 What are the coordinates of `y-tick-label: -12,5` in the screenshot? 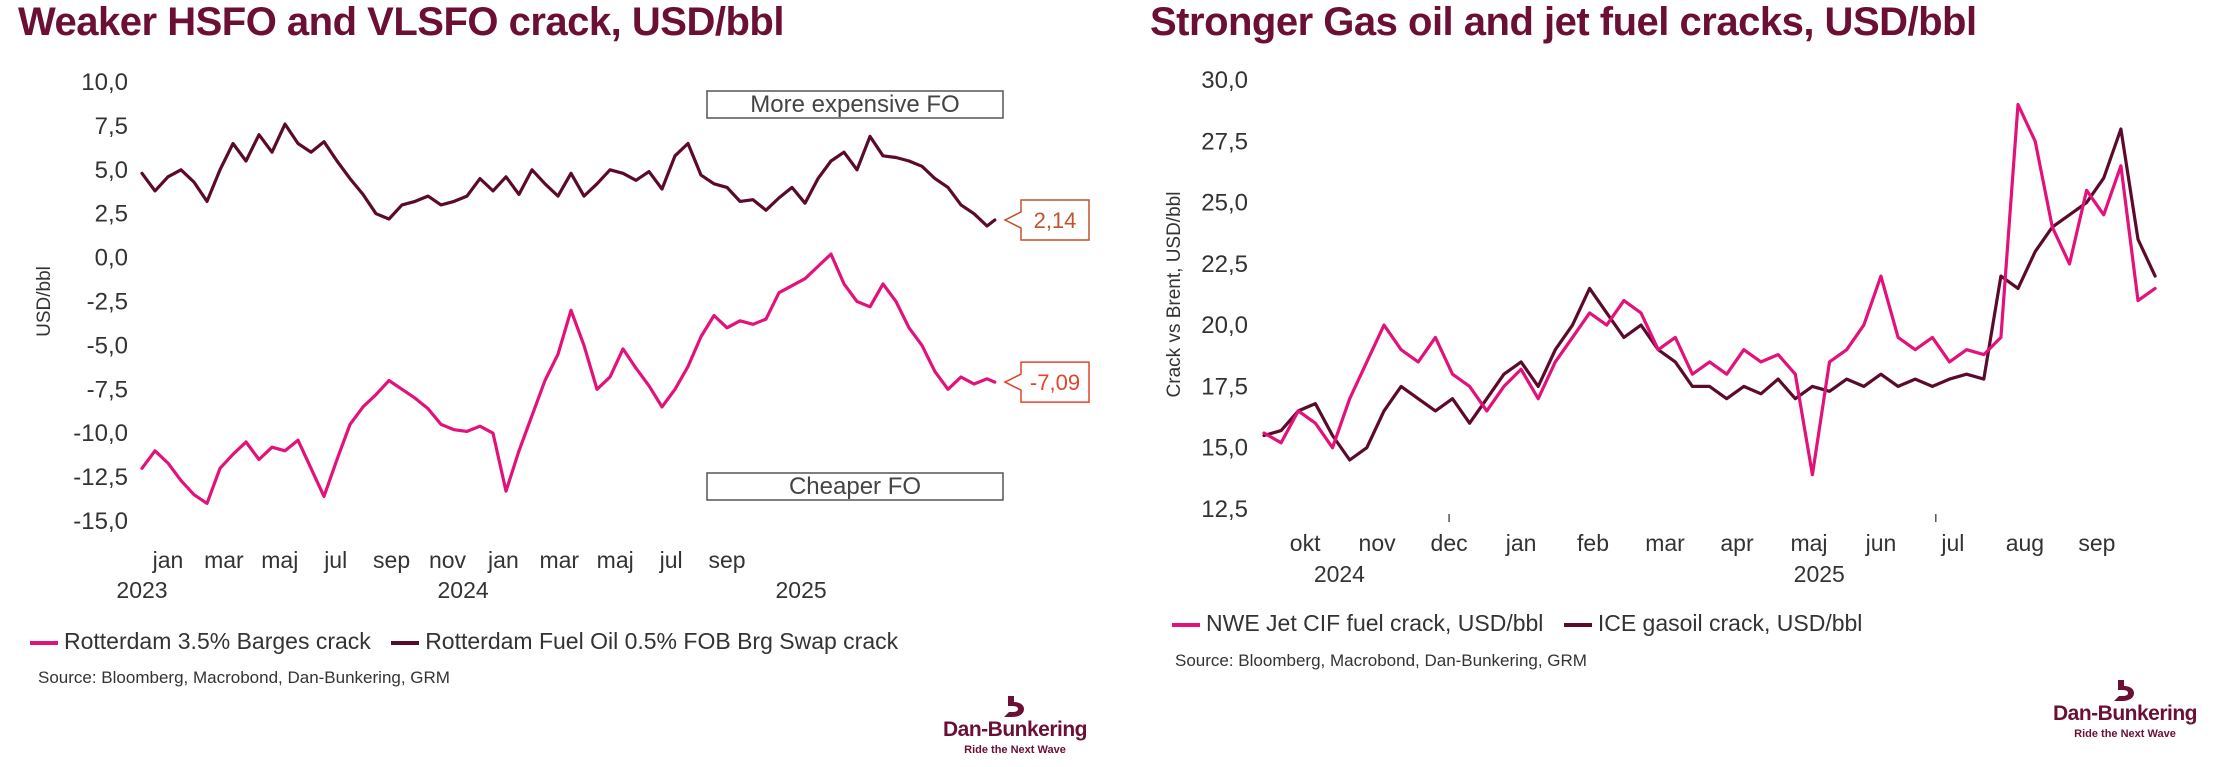 It's located at (100, 477).